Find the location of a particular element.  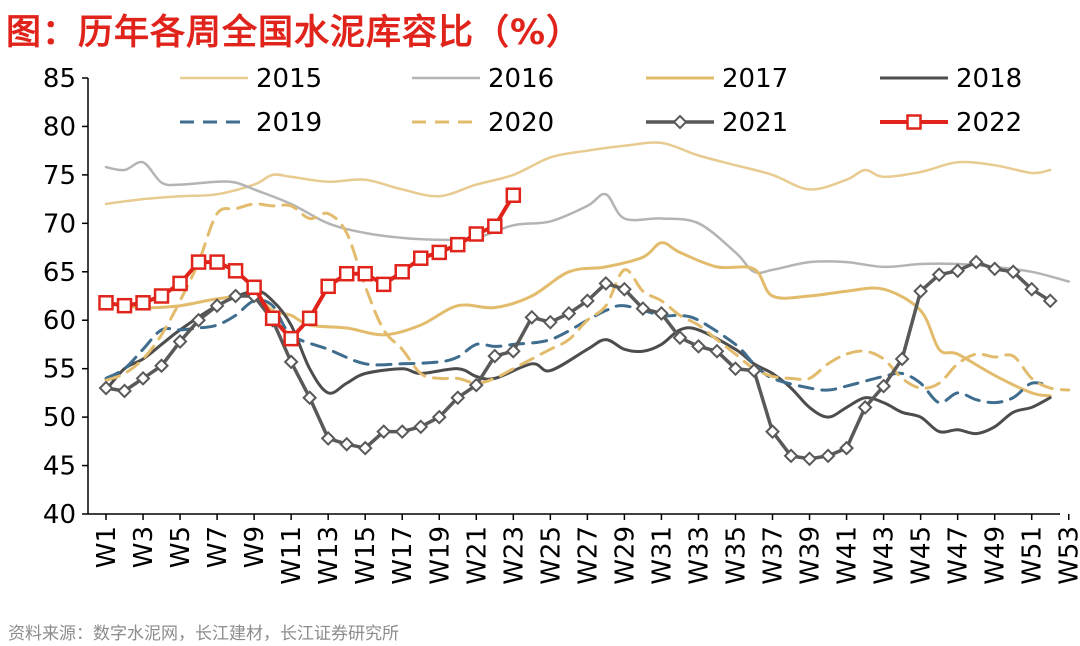

x-tick-label: W13 is located at coordinates (329, 555).